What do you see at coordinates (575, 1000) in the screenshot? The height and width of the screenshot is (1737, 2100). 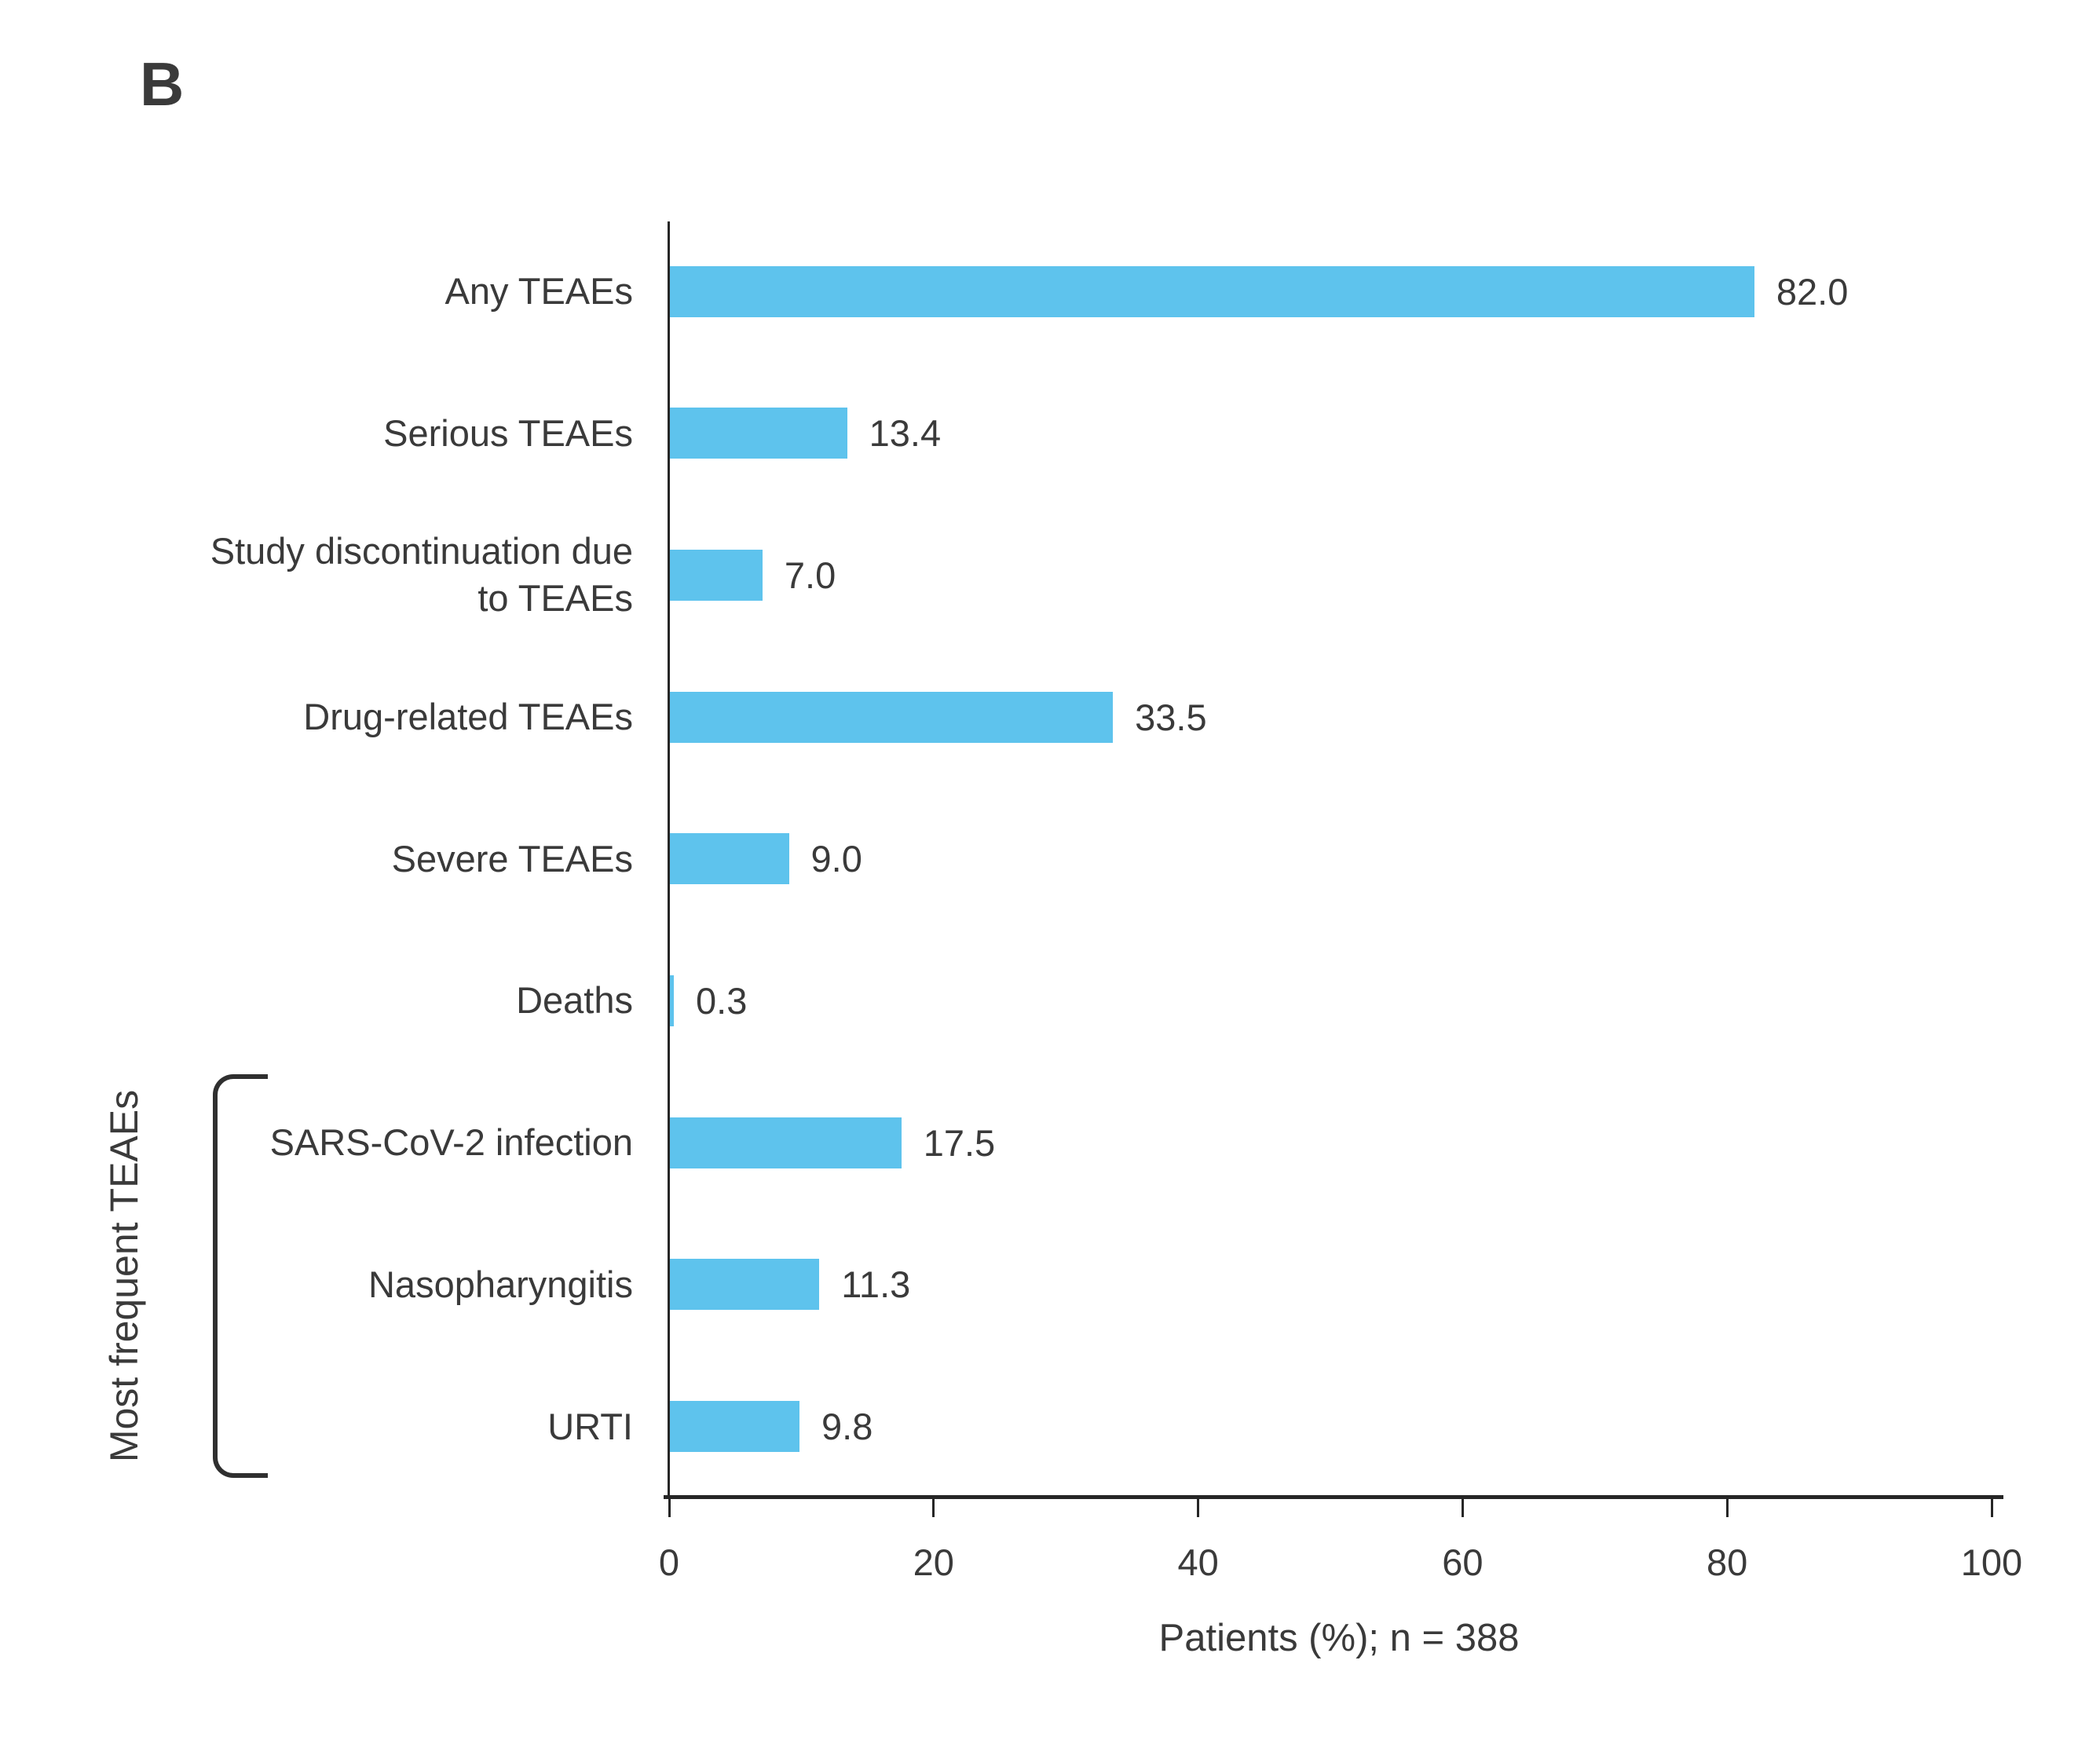 I see `category-label: Deaths` at bounding box center [575, 1000].